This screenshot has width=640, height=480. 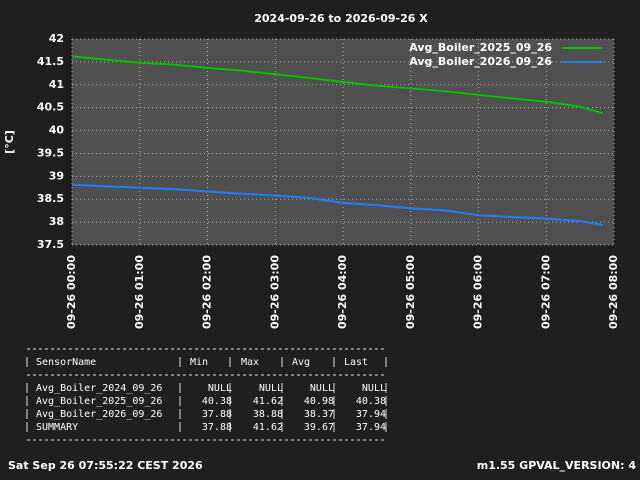 I want to click on table-cell: 38.88, so click(x=268, y=414).